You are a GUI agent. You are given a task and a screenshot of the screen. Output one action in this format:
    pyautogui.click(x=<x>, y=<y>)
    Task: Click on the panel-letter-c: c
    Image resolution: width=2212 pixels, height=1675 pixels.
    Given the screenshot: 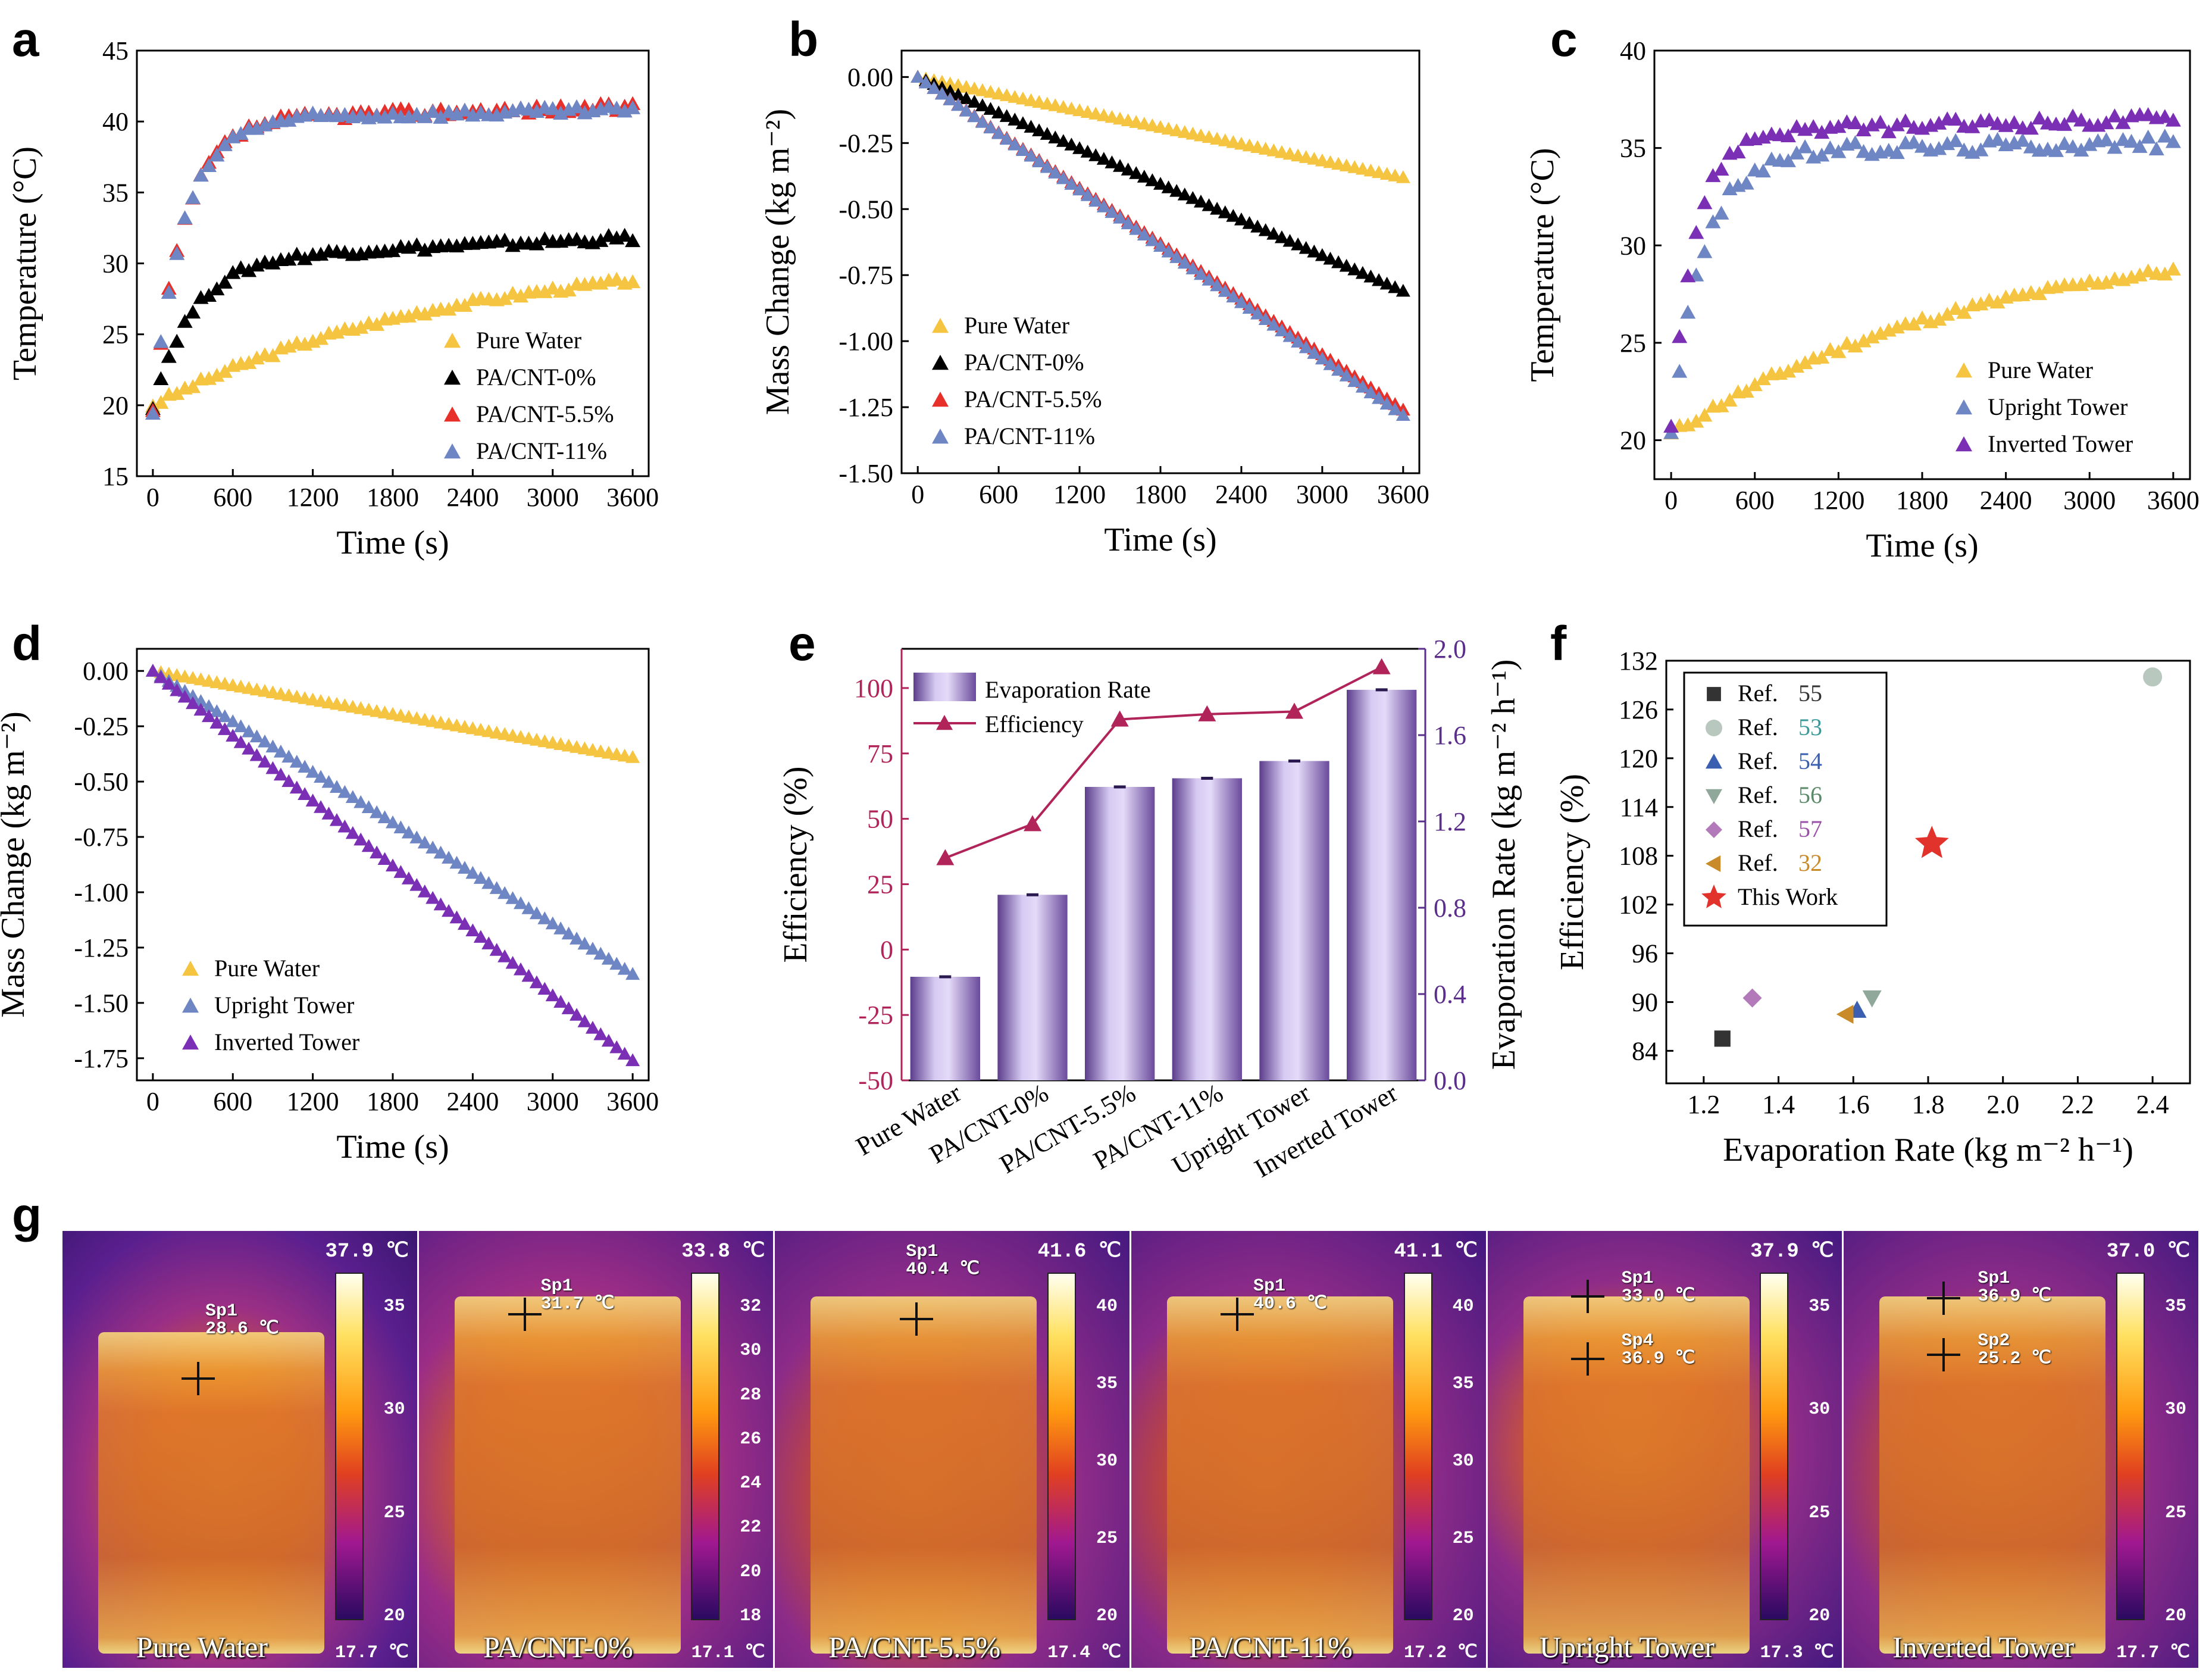 What is the action you would take?
    pyautogui.click(x=1564, y=39)
    